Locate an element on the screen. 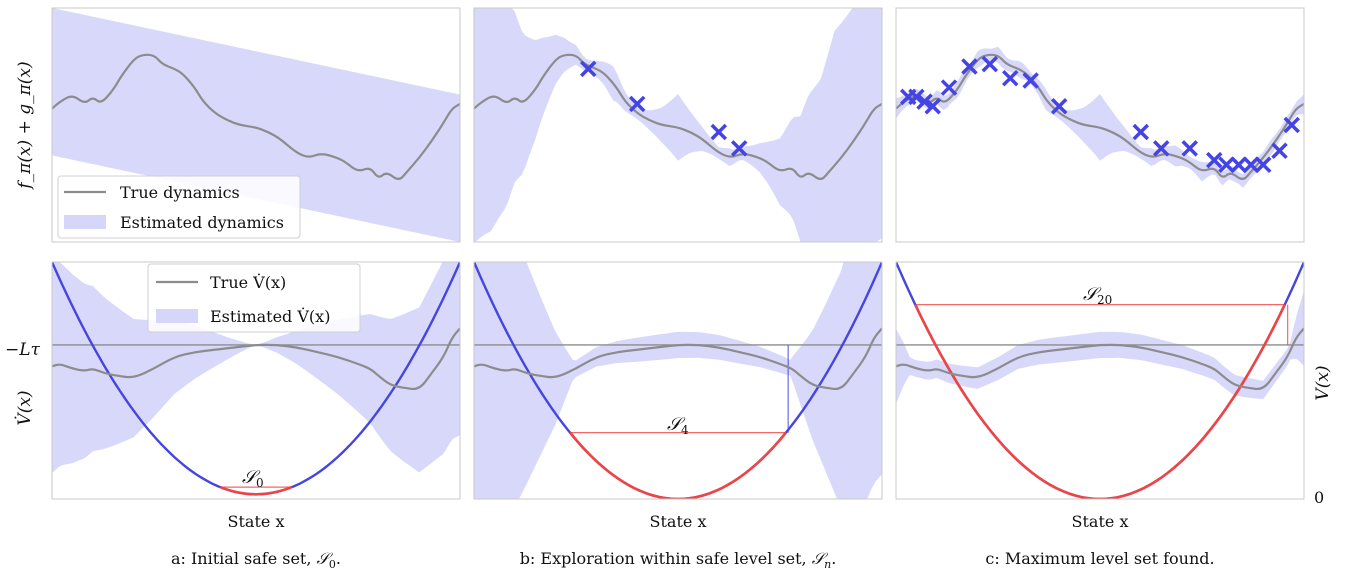 Image resolution: width=1349 pixels, height=572 pixels. estimated-band-b-top is located at coordinates (678, 125).